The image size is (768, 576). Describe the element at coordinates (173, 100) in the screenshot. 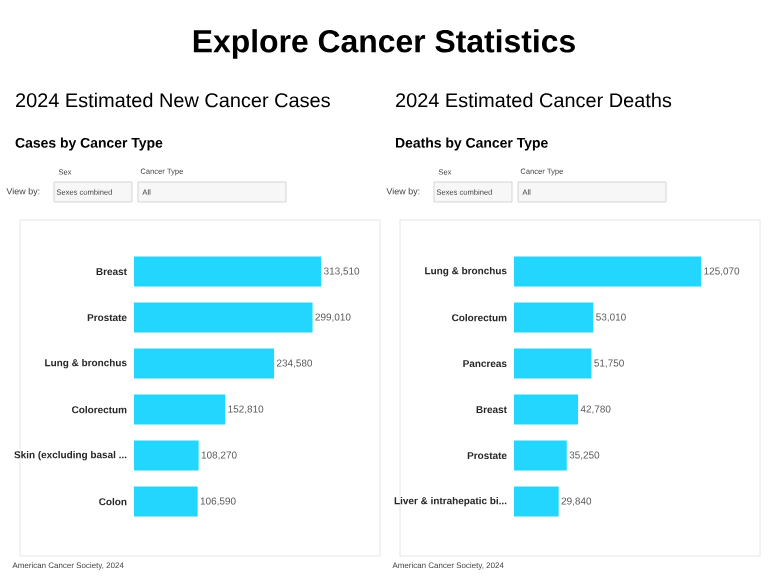

I see `chart-title: 2024 Estimated New Cancer Cases` at that location.